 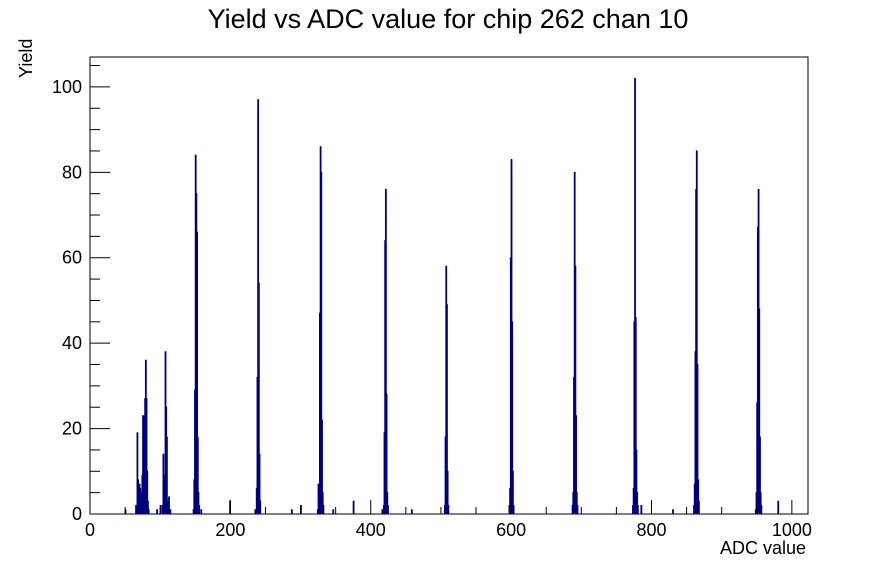 What do you see at coordinates (90, 530) in the screenshot?
I see `x-tick-label: 0` at bounding box center [90, 530].